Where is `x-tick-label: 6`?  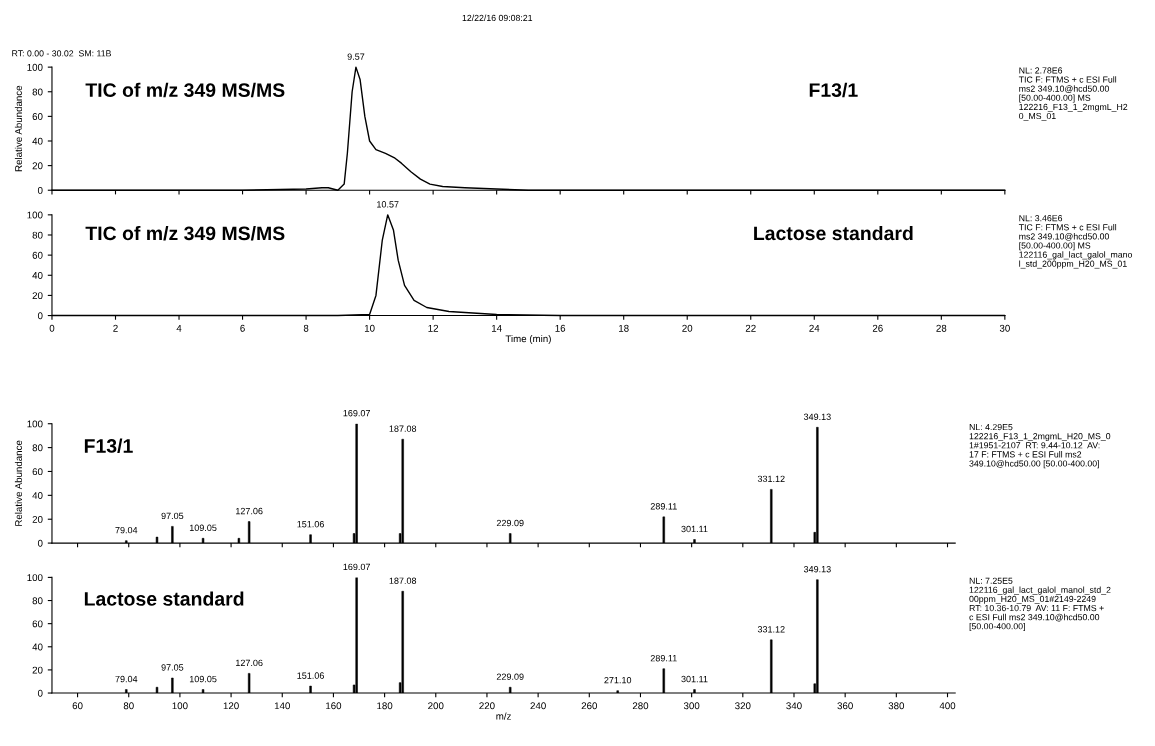
x-tick-label: 6 is located at coordinates (242, 328).